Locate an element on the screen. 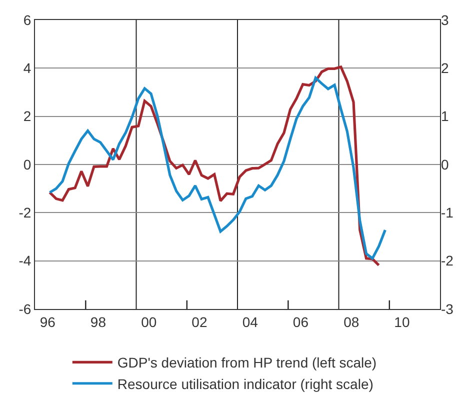 Image resolution: width=466 pixels, height=411 pixels. y2-tick-label: 1 is located at coordinates (445, 116).